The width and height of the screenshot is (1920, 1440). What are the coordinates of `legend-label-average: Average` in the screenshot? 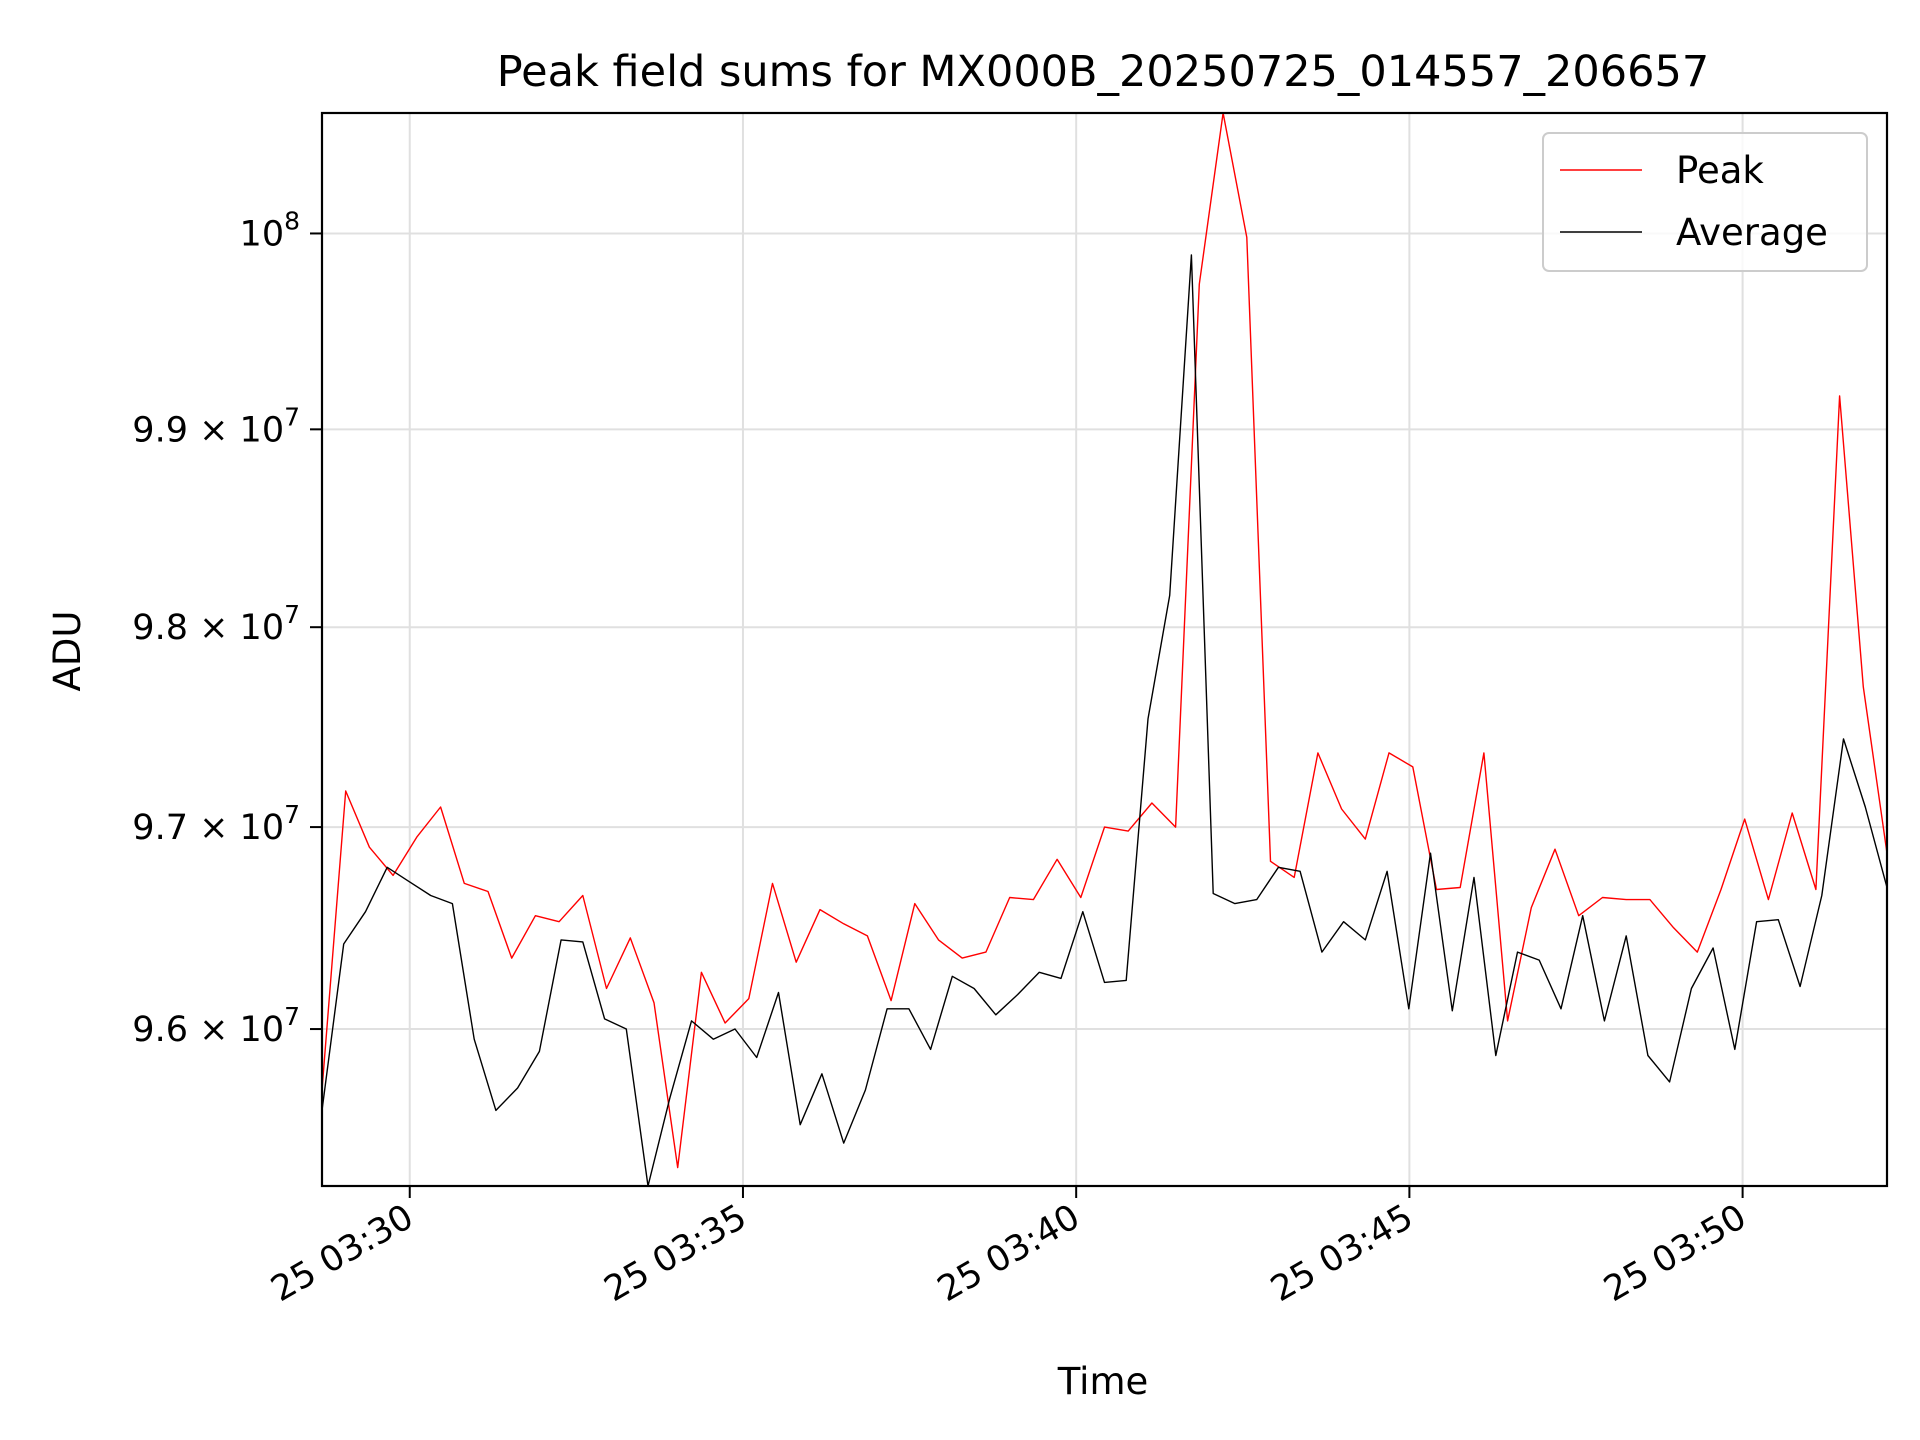 It's located at (1752, 232).